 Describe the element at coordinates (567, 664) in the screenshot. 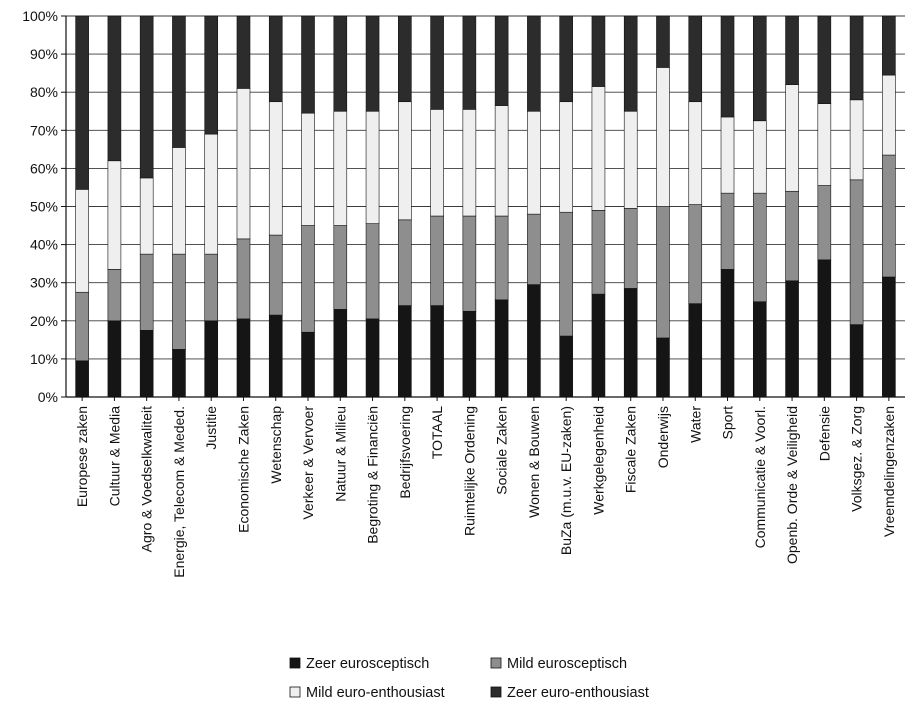

I see `legend-label: Mild eurosceptisch` at that location.